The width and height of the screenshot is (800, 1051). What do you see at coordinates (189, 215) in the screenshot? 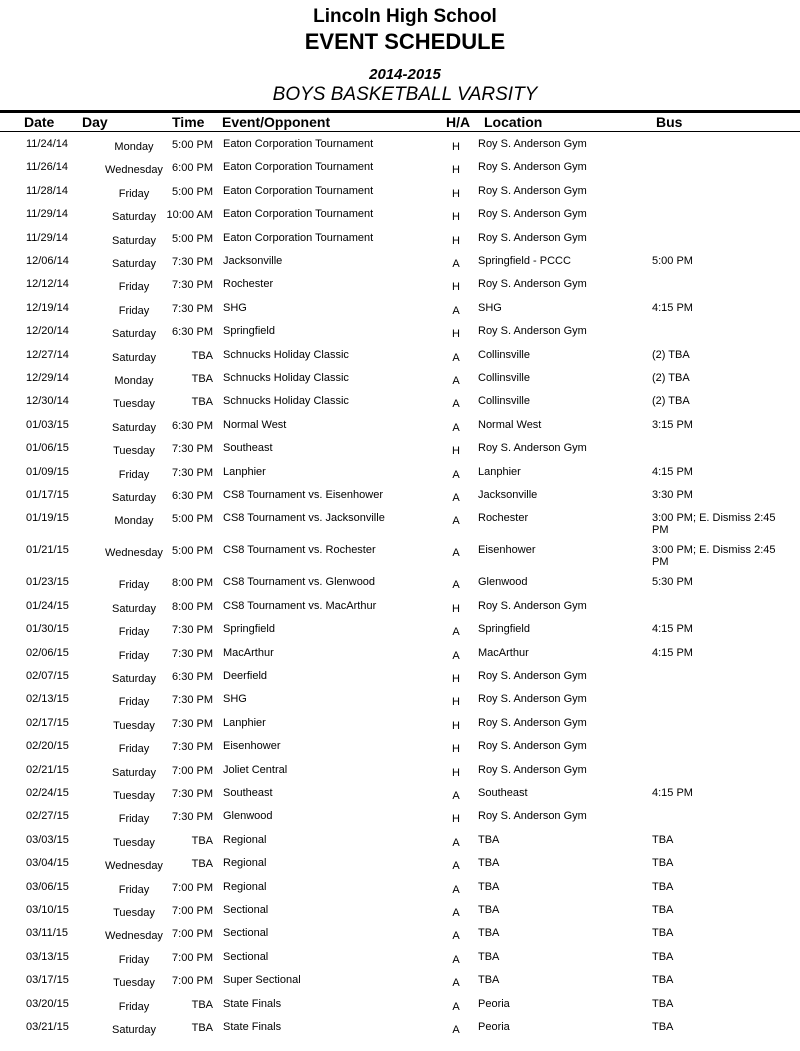
I see `cell-time: 10:00 AM` at bounding box center [189, 215].